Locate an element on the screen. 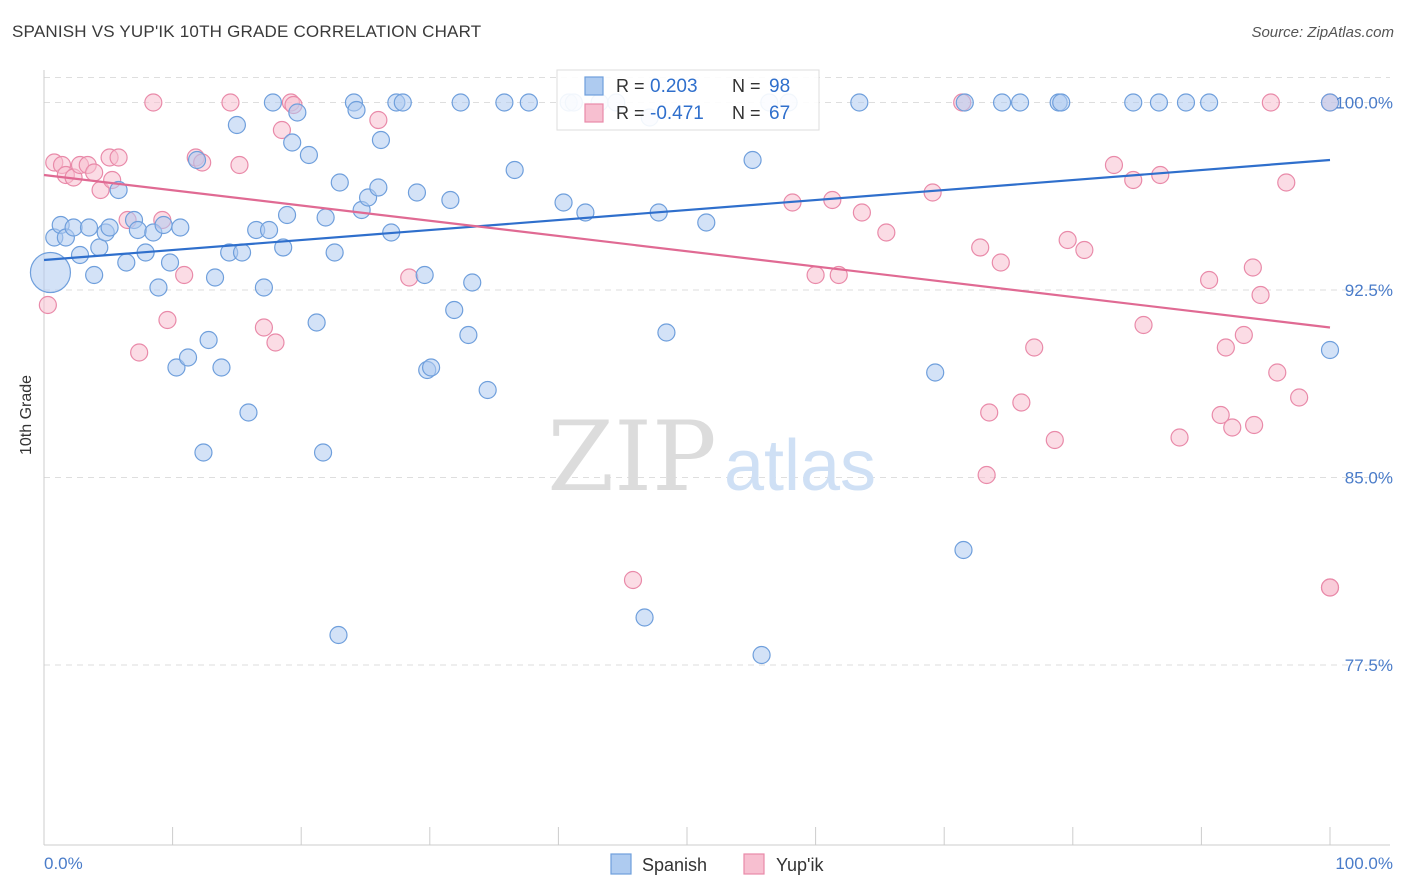 The width and height of the screenshot is (1406, 892). n-label: N = is located at coordinates (746, 86).